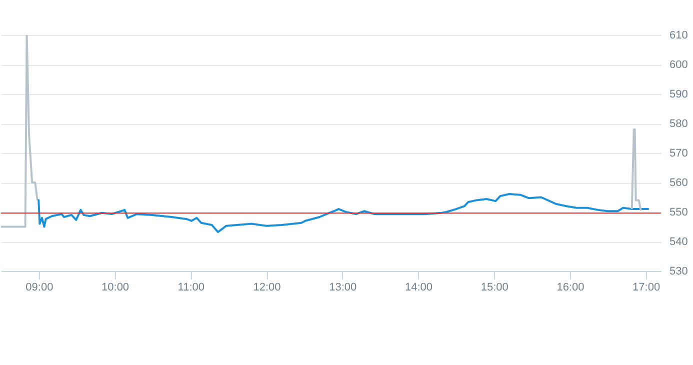 Image resolution: width=693 pixels, height=365 pixels. I want to click on y-tick-label: 600, so click(679, 65).